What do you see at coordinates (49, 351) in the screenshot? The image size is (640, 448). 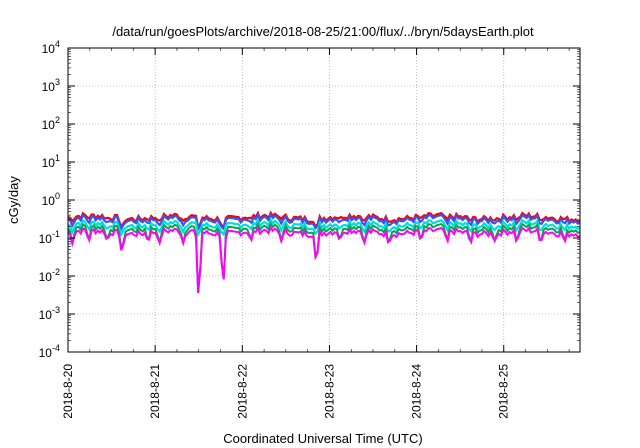 I see `y-tick-label: 10⁻⁴` at bounding box center [49, 351].